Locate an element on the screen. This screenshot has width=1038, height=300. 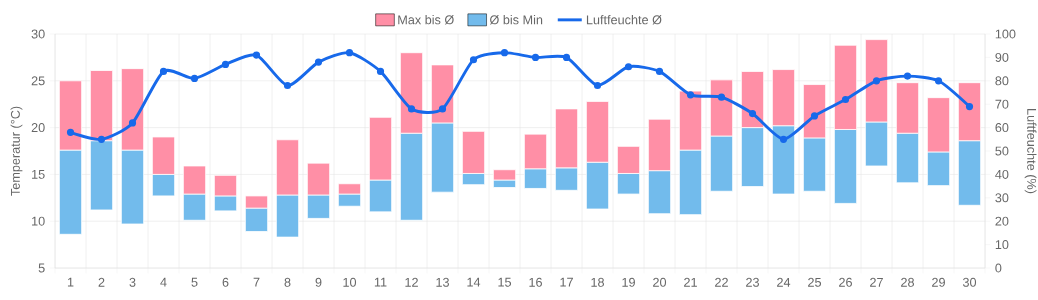
legend-label: Luftfeuchte Ø is located at coordinates (624, 19).